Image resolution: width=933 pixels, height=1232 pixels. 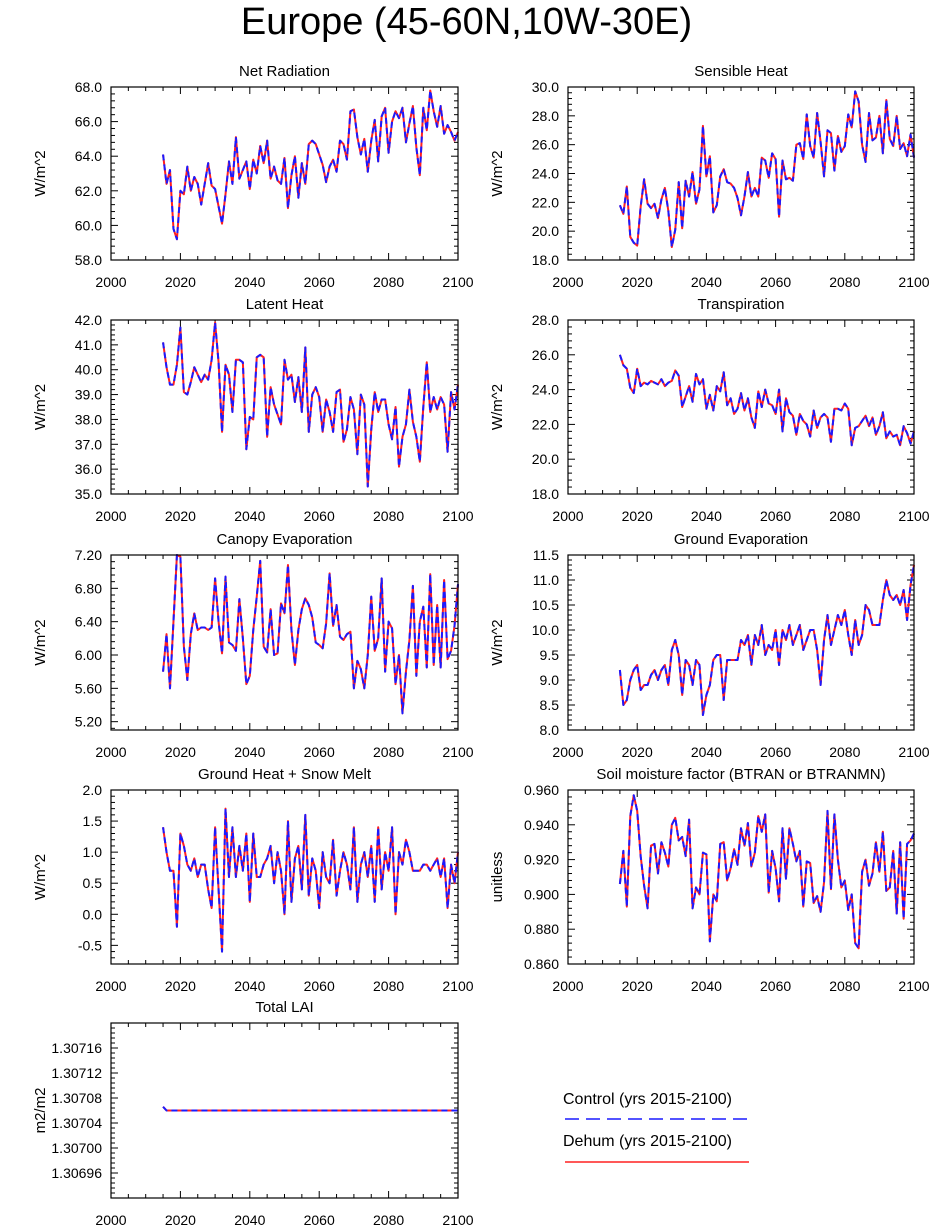 What do you see at coordinates (76, 1148) in the screenshot?
I see `y-tick-label: 1.30700` at bounding box center [76, 1148].